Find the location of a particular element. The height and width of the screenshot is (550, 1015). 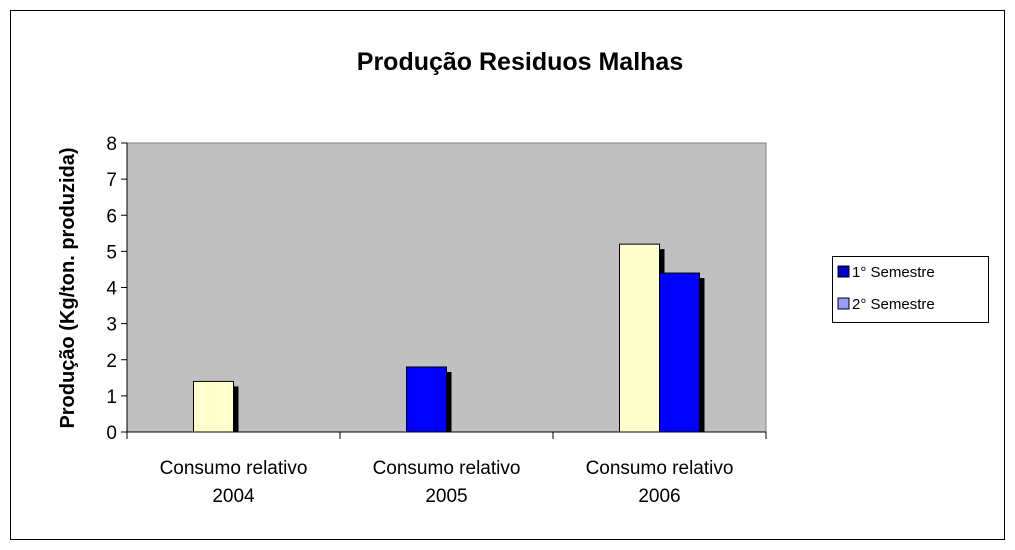

legend-label: 2° Semestre is located at coordinates (893, 304).